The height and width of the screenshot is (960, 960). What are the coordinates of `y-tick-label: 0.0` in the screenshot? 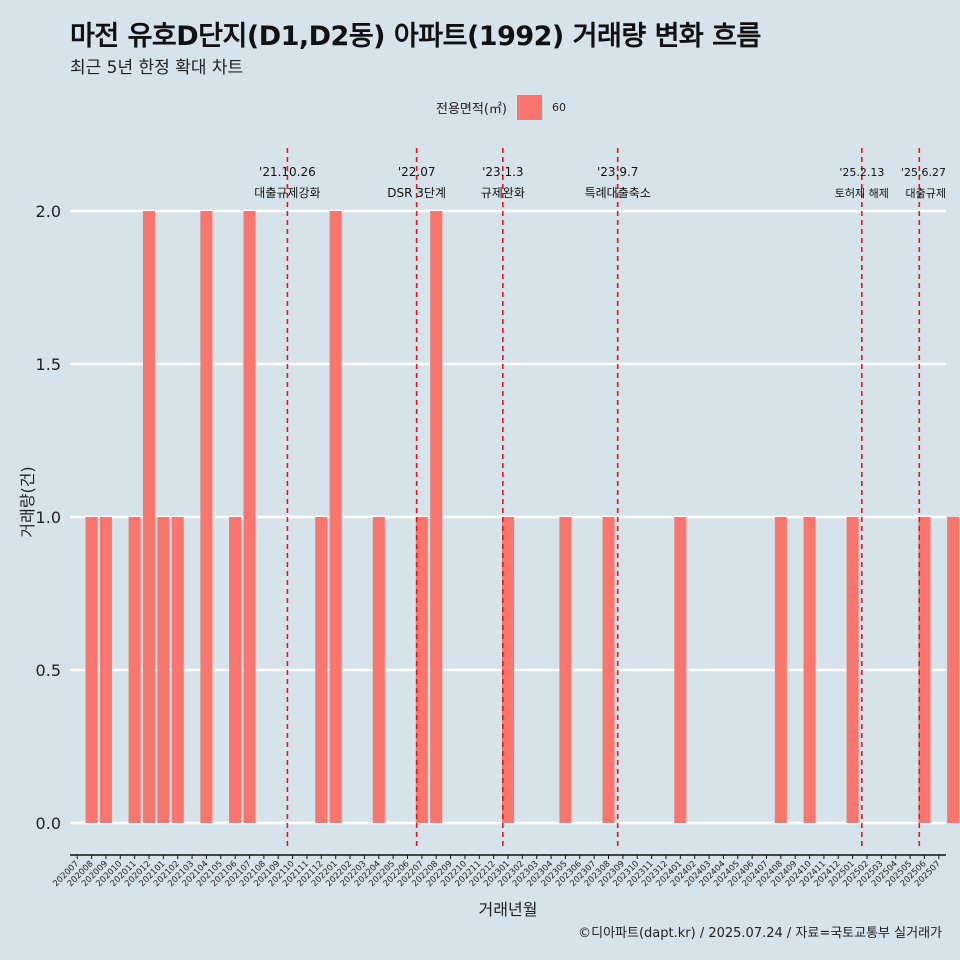 It's located at (48, 823).